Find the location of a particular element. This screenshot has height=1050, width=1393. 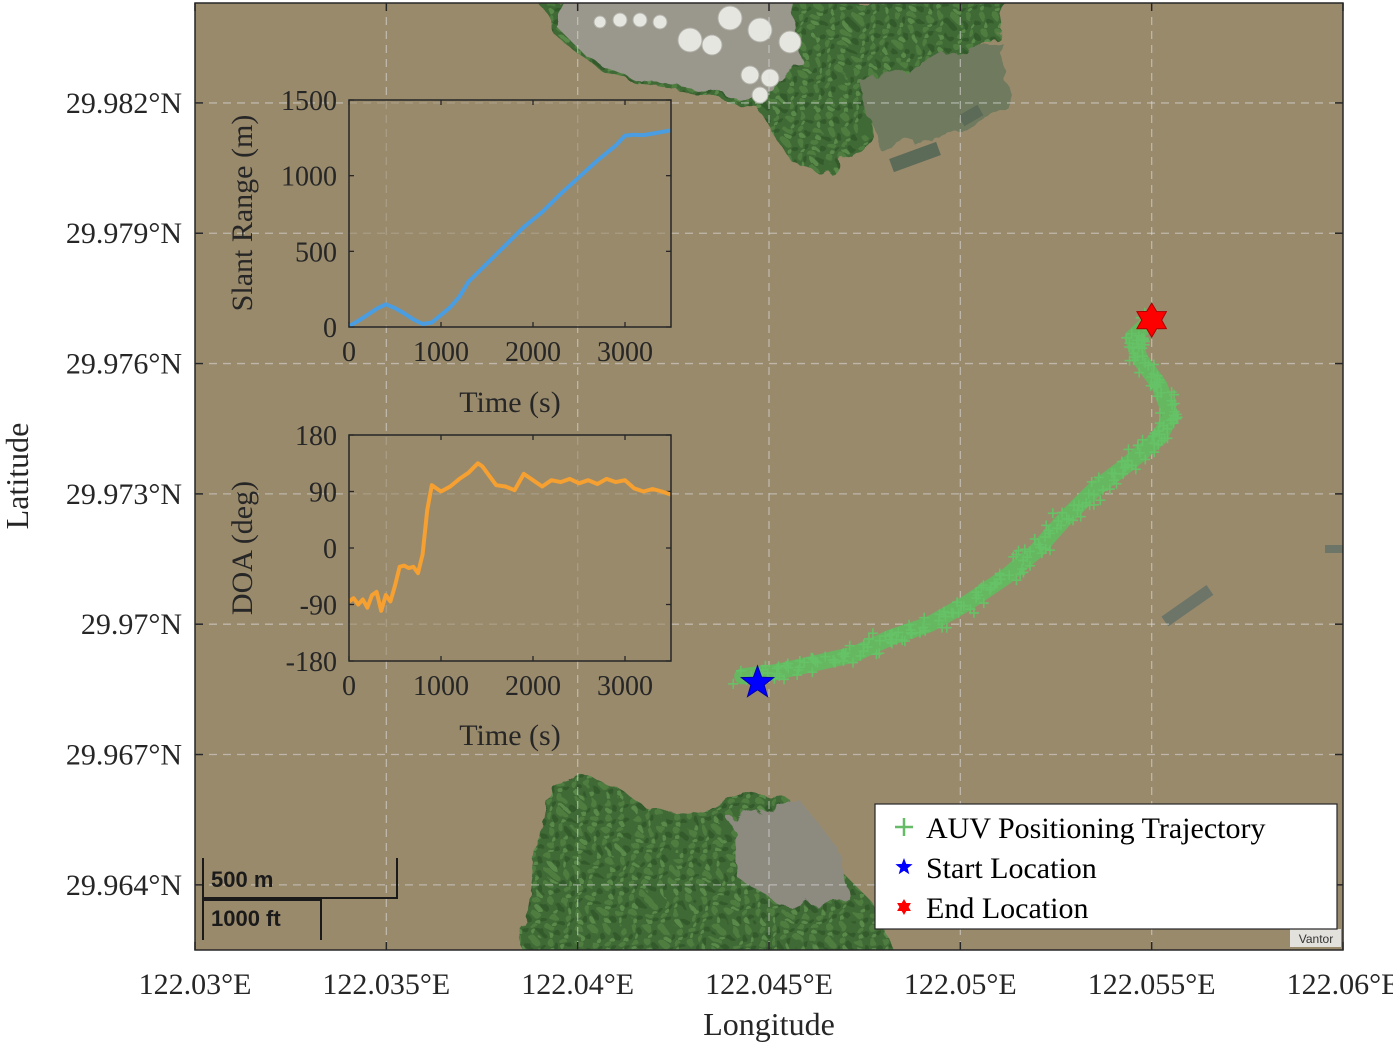

legend-trajectory-marker is located at coordinates (904, 827).